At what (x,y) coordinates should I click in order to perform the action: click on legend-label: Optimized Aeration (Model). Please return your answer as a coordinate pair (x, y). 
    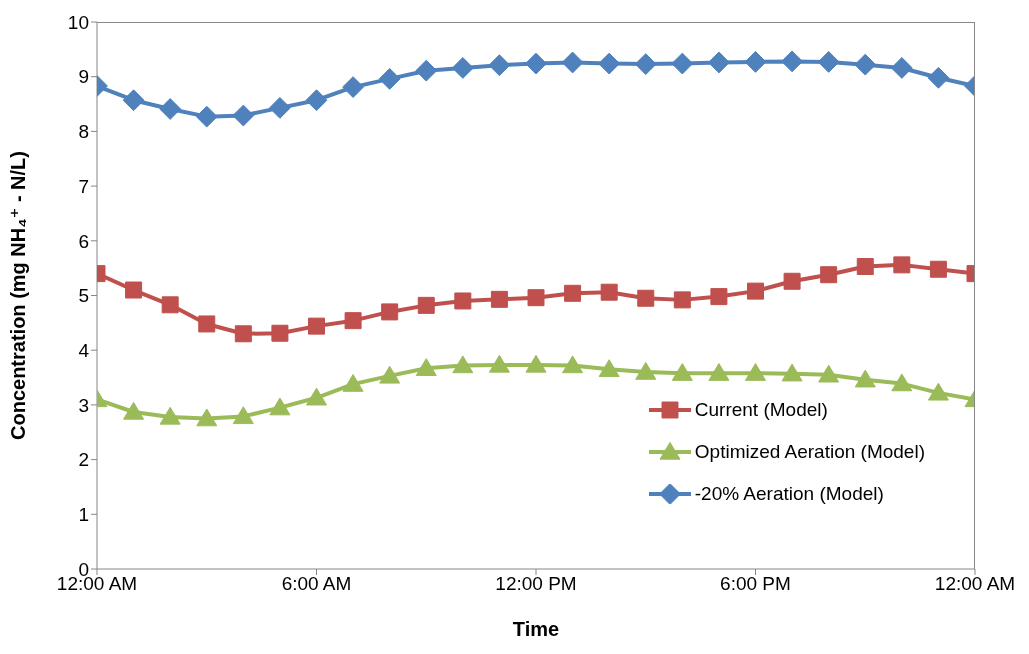
    Looking at the image, I should click on (809, 452).